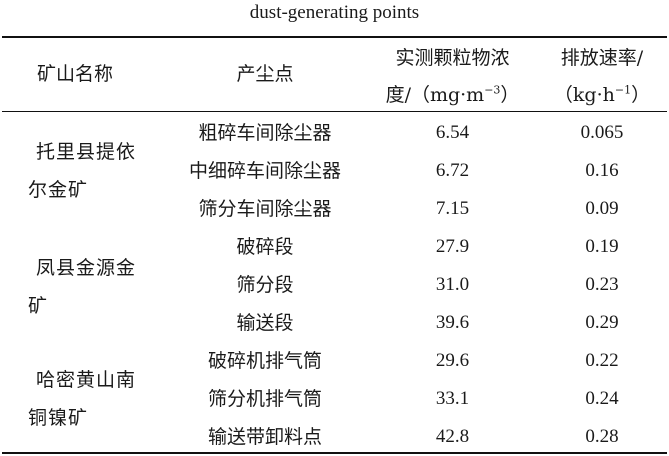  Describe the element at coordinates (334, 247) in the screenshot. I see `table-row: 破碎段 27.9 0.19` at that location.